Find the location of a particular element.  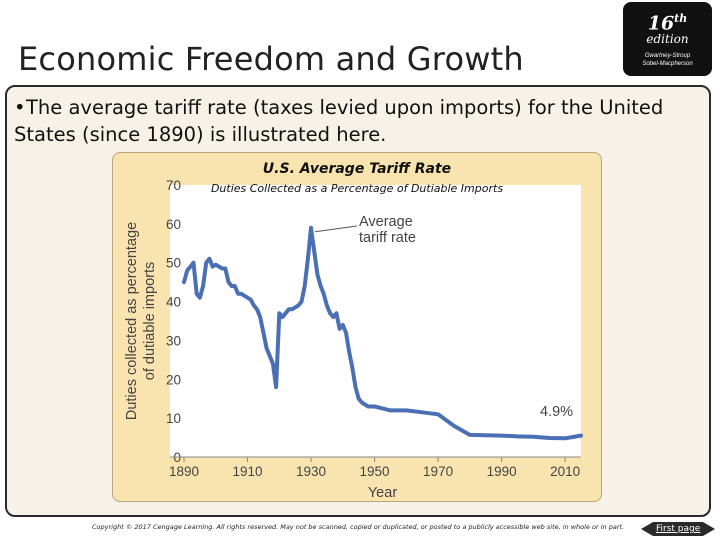

y-tick-label: 10 is located at coordinates (173, 418).